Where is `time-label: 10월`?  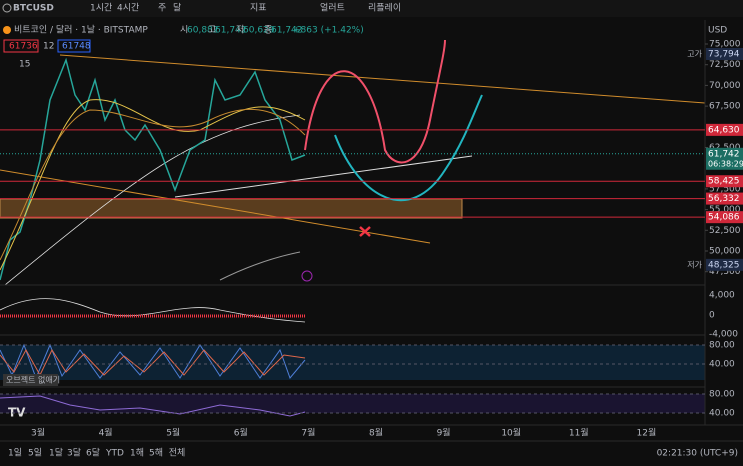 time-label: 10월 is located at coordinates (511, 433).